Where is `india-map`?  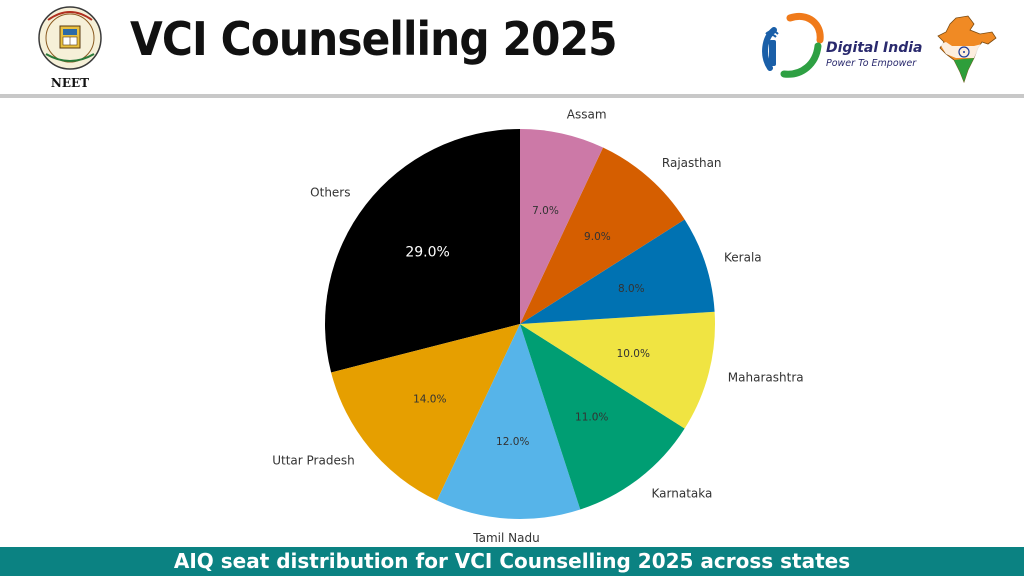 india-map is located at coordinates (967, 50).